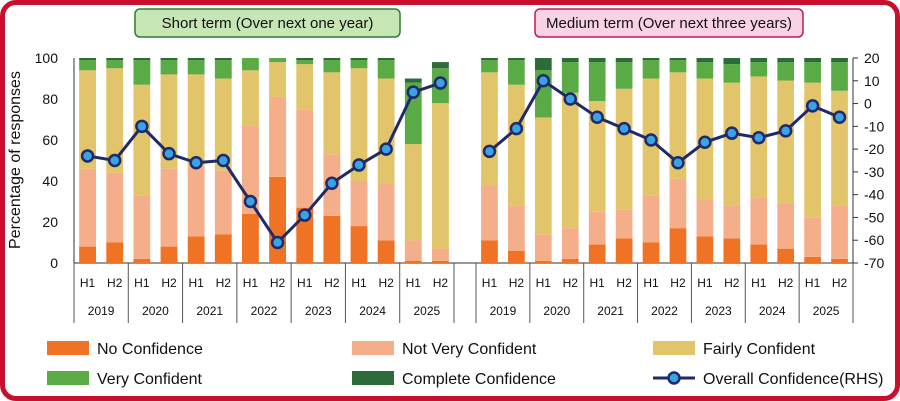  Describe the element at coordinates (50, 140) in the screenshot. I see `y-left-tick-label: 60` at that location.